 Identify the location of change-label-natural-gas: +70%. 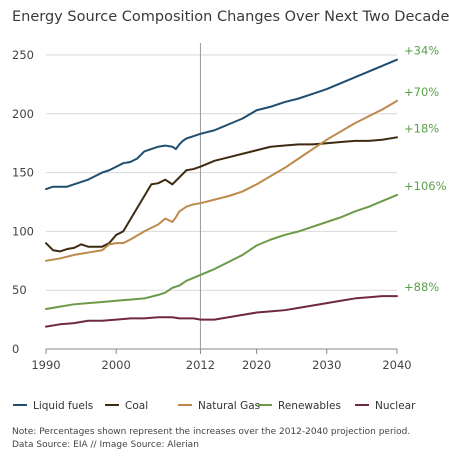
(421, 92).